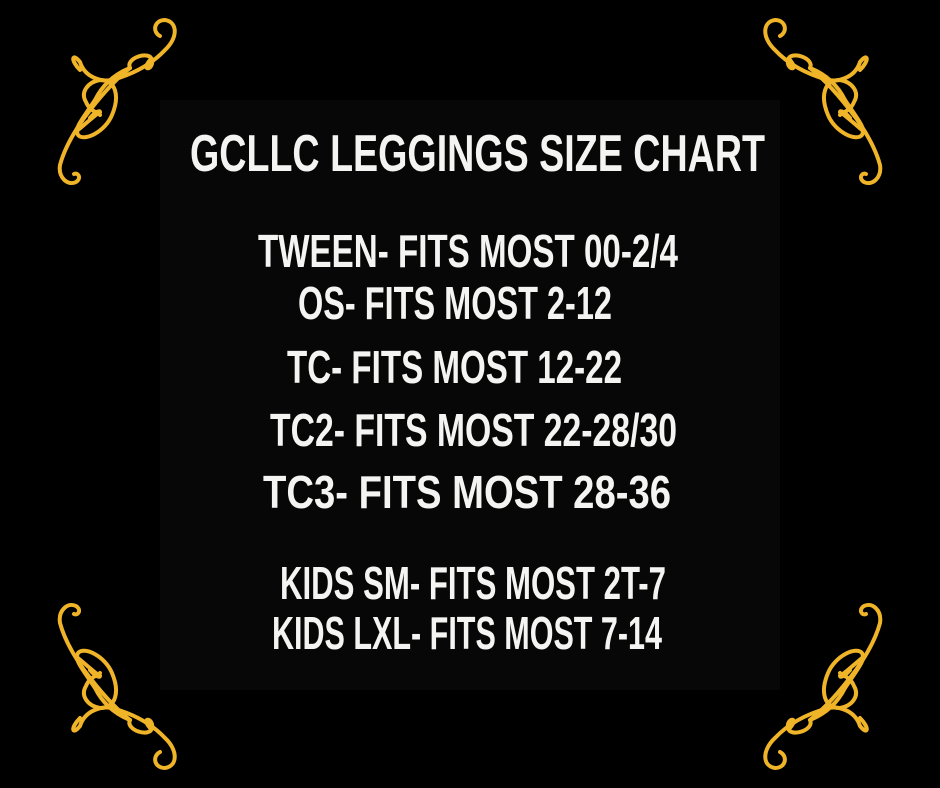 The height and width of the screenshot is (788, 940). I want to click on size-row-os: OS- FITS MOST 2-12, so click(455, 303).